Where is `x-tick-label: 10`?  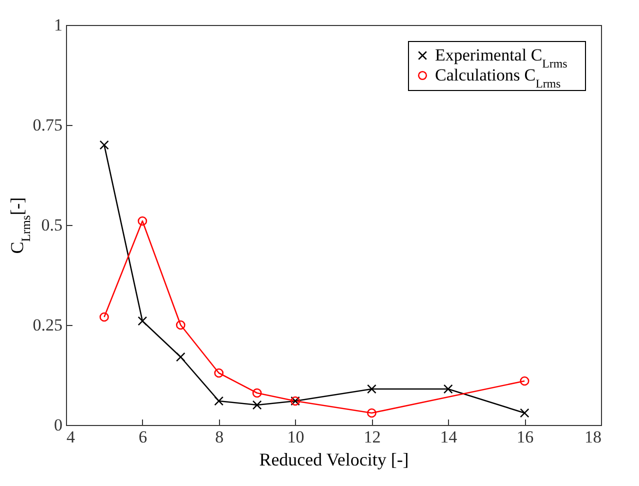
x-tick-label: 10 is located at coordinates (295, 437).